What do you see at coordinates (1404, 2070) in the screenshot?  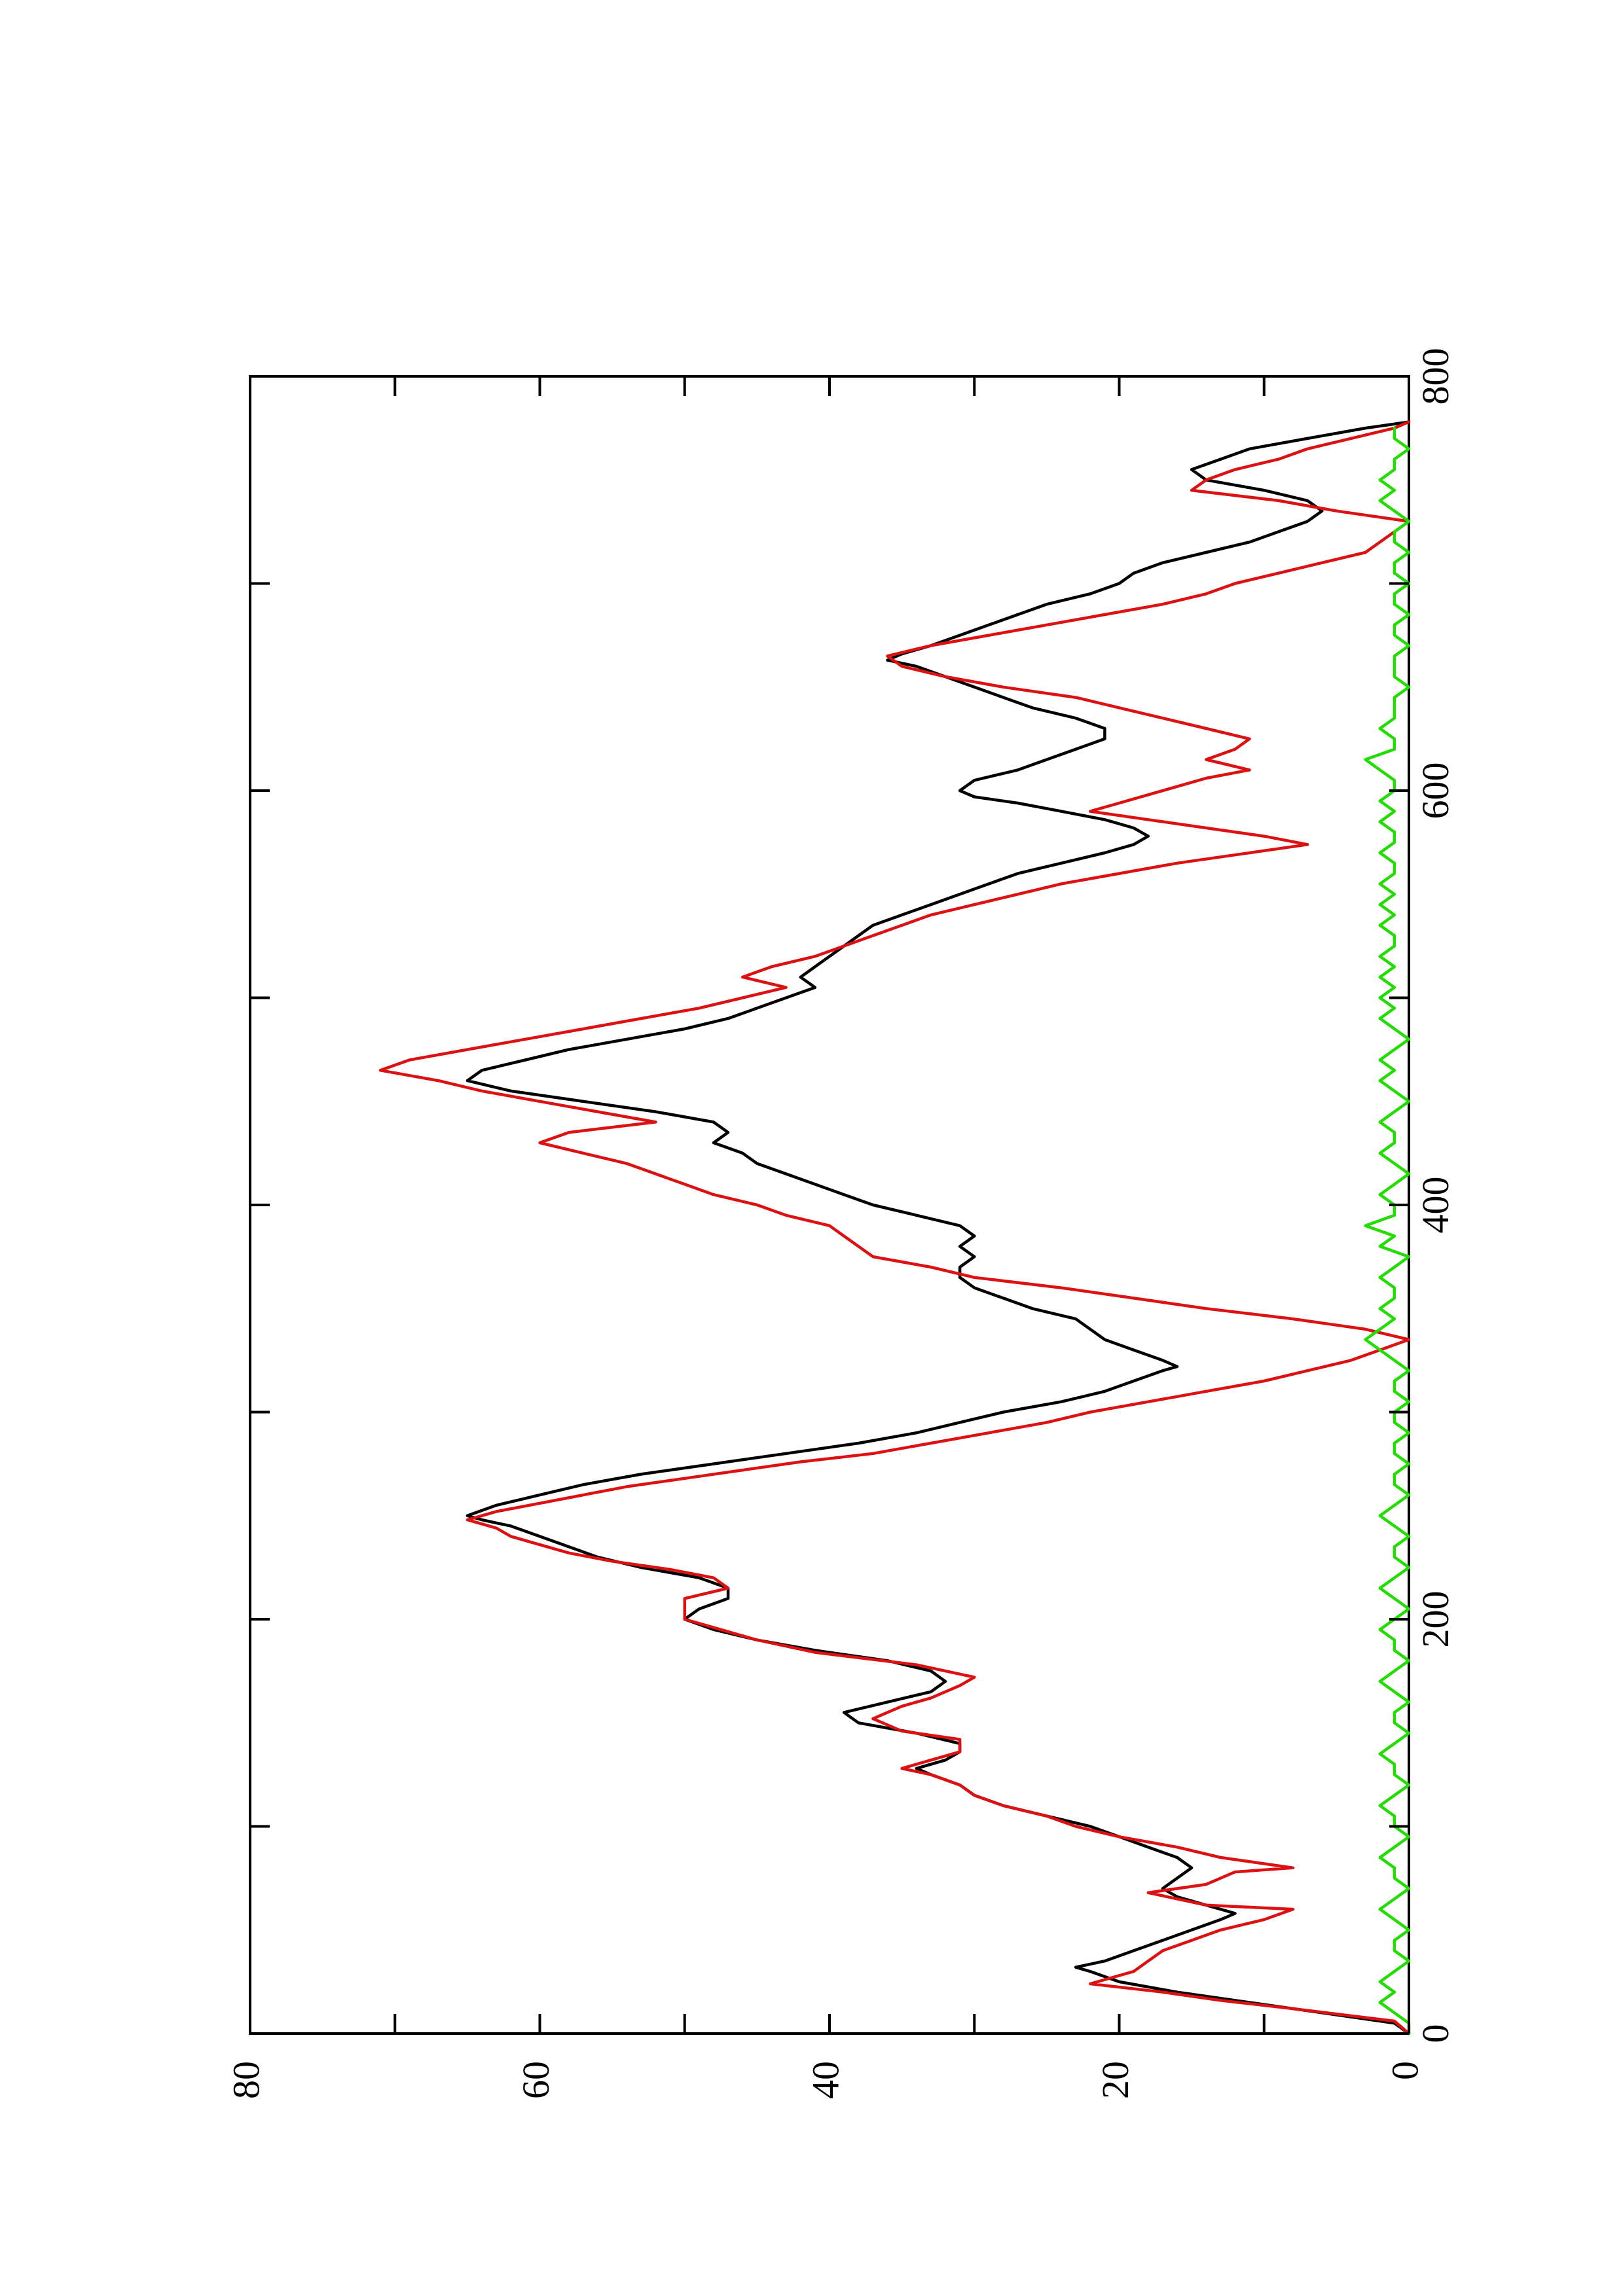 I see `y-tick-label-0: 0` at bounding box center [1404, 2070].